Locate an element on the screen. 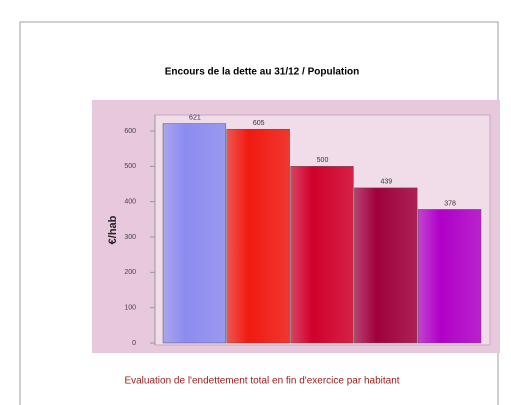 Image resolution: width=511 pixels, height=405 pixels. y-tick-label: 400 is located at coordinates (130, 202).